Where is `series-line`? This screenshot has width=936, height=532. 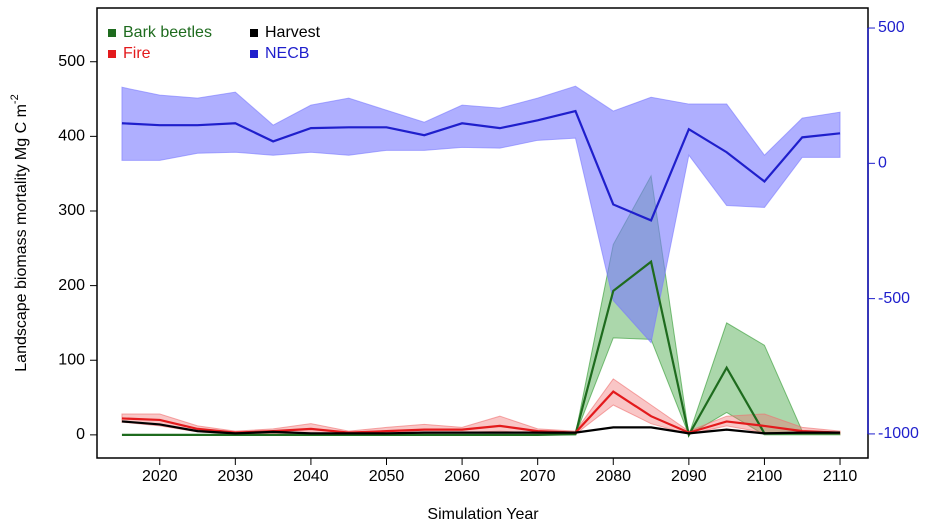 series-line is located at coordinates (481, 427).